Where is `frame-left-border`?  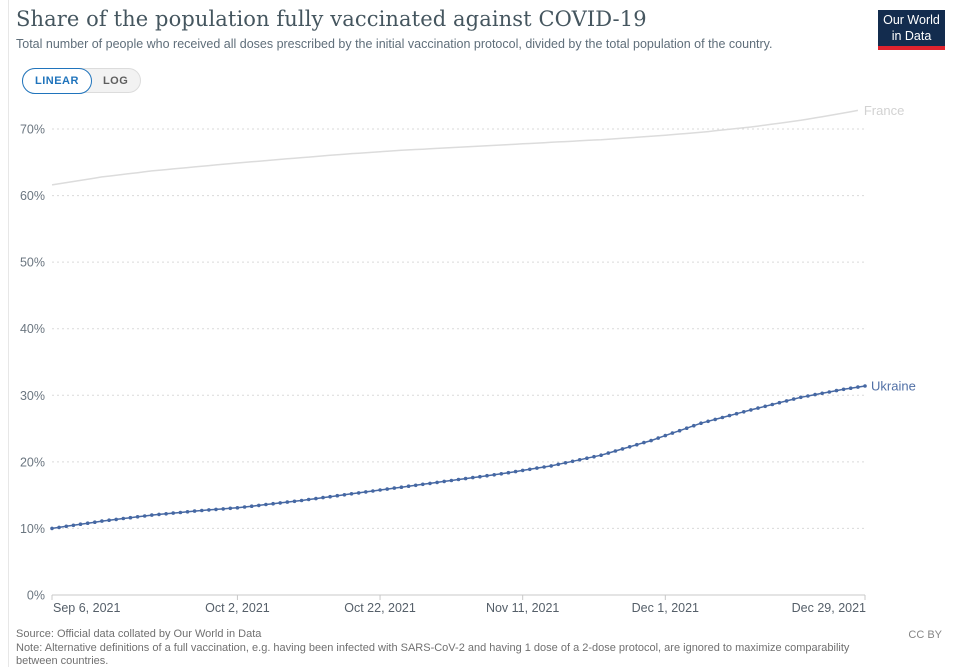 frame-left-border is located at coordinates (8, 333).